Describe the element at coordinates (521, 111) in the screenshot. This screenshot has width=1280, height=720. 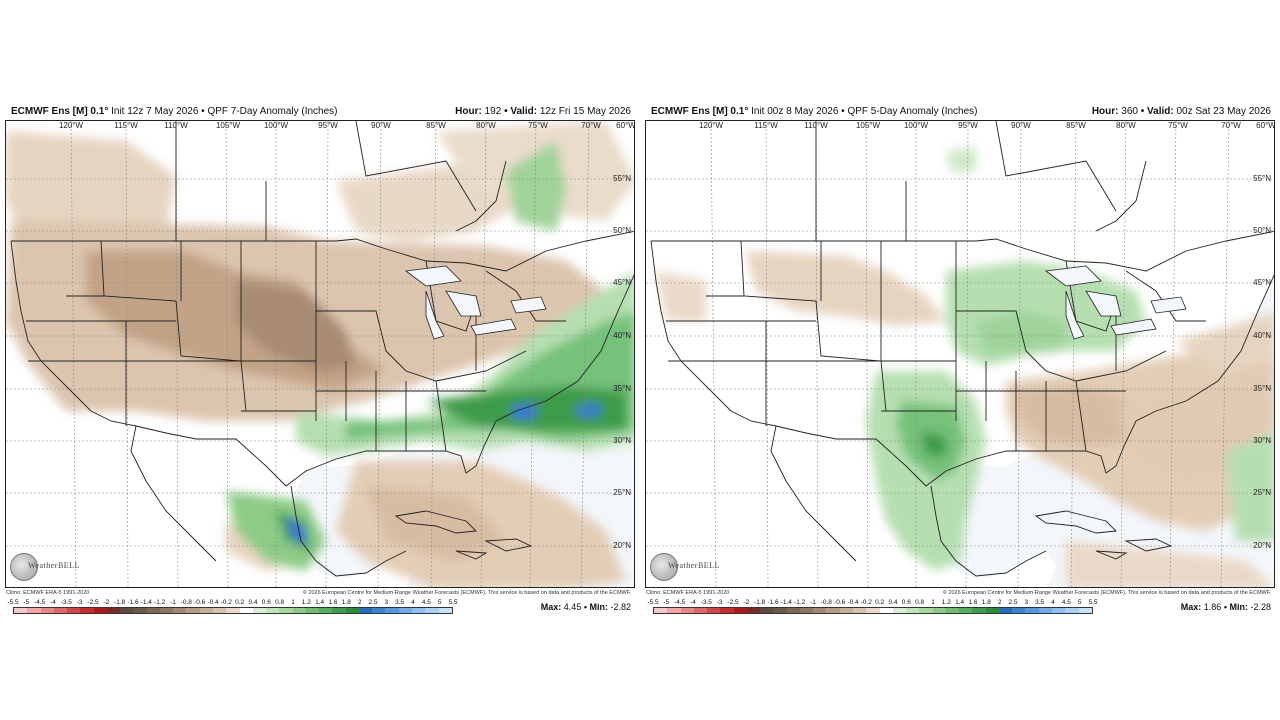
I see `valid-label: • Valid:` at that location.